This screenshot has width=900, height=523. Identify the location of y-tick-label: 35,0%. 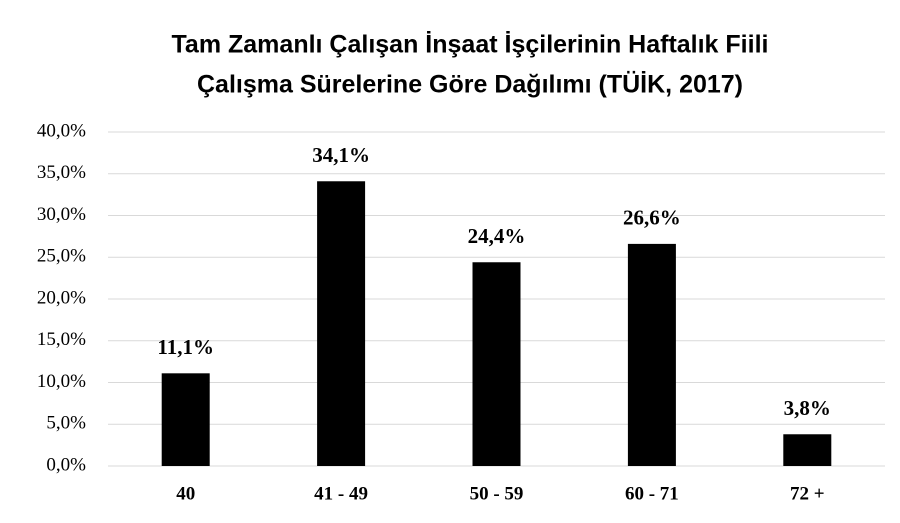
(61, 172).